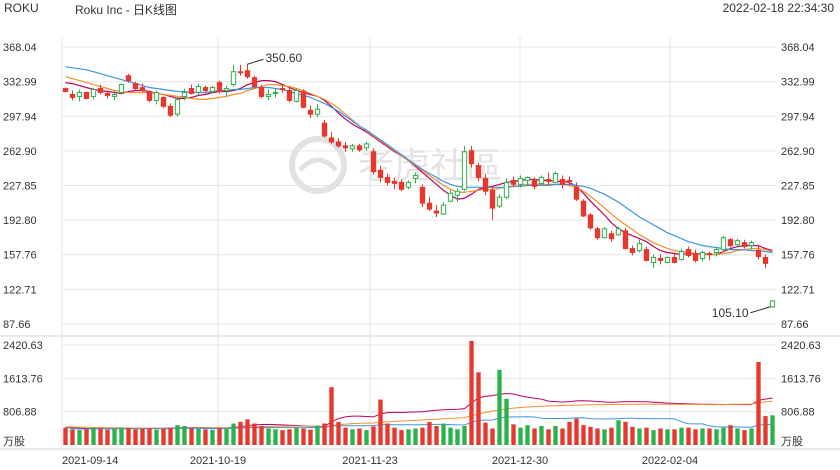  What do you see at coordinates (778, 8) in the screenshot?
I see `timestamp: 2022-02-18 22:34:30` at bounding box center [778, 8].